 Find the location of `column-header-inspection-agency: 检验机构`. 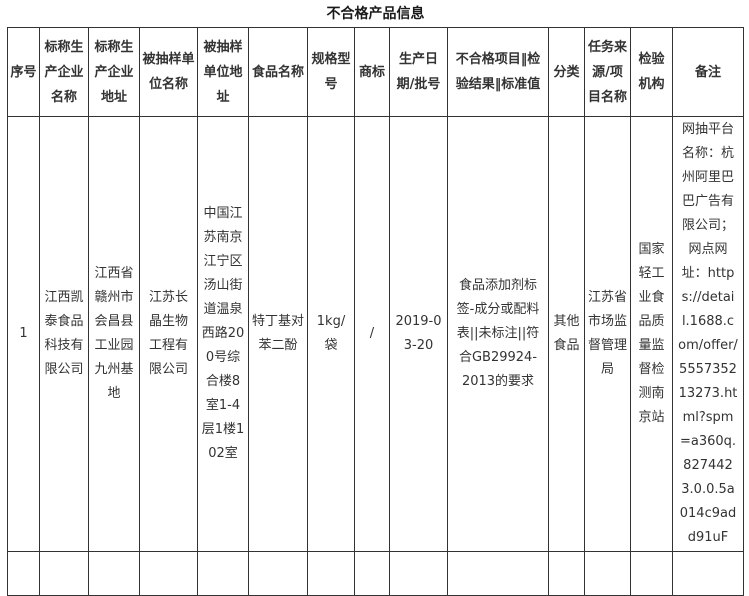

column-header-inspection-agency: 检验机构 is located at coordinates (651, 72).